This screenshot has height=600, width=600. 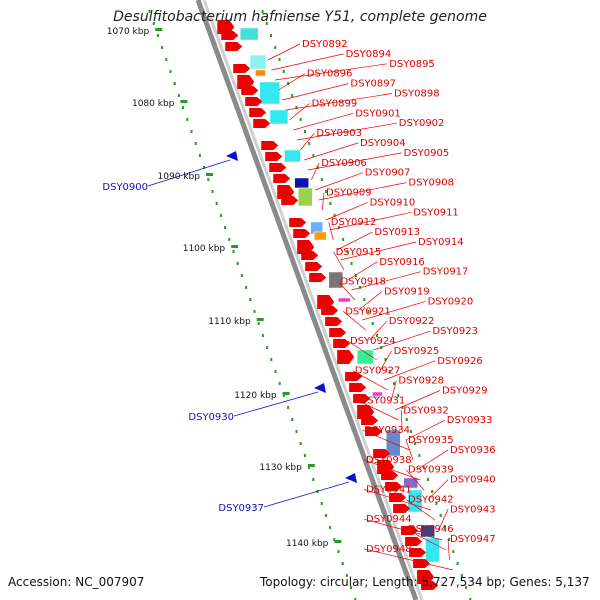 I want to click on forward-gene-label: DSY0908, so click(x=431, y=183).